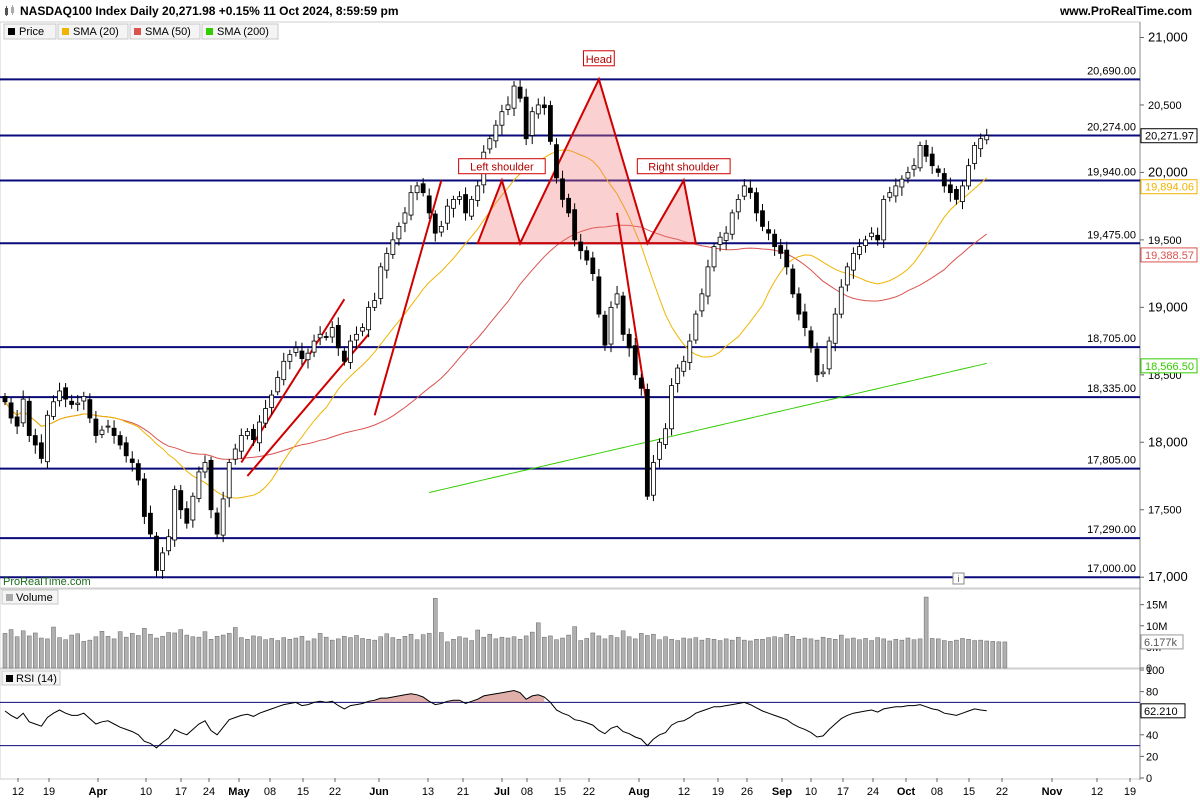  What do you see at coordinates (1161, 712) in the screenshot?
I see `rsi-current-label: 62.210` at bounding box center [1161, 712].